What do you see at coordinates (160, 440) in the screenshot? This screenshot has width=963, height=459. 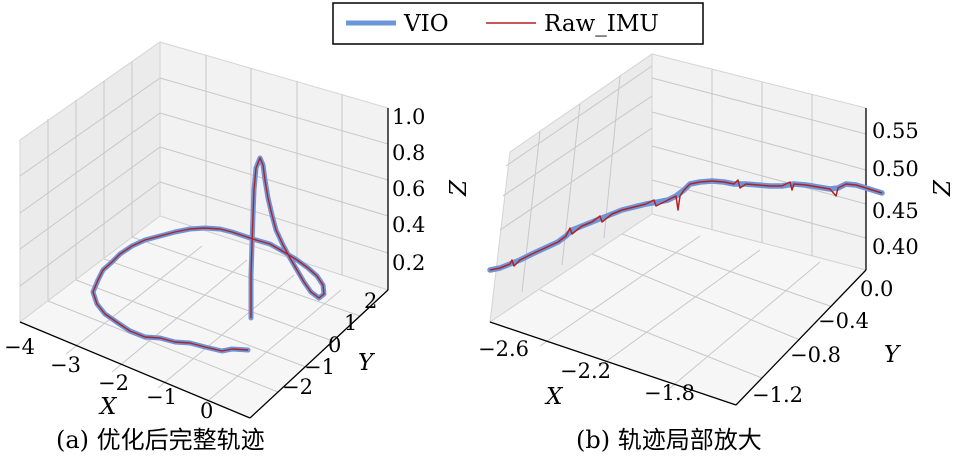 I see `chart-a-caption: (a) 优化后完整轨迹` at bounding box center [160, 440].